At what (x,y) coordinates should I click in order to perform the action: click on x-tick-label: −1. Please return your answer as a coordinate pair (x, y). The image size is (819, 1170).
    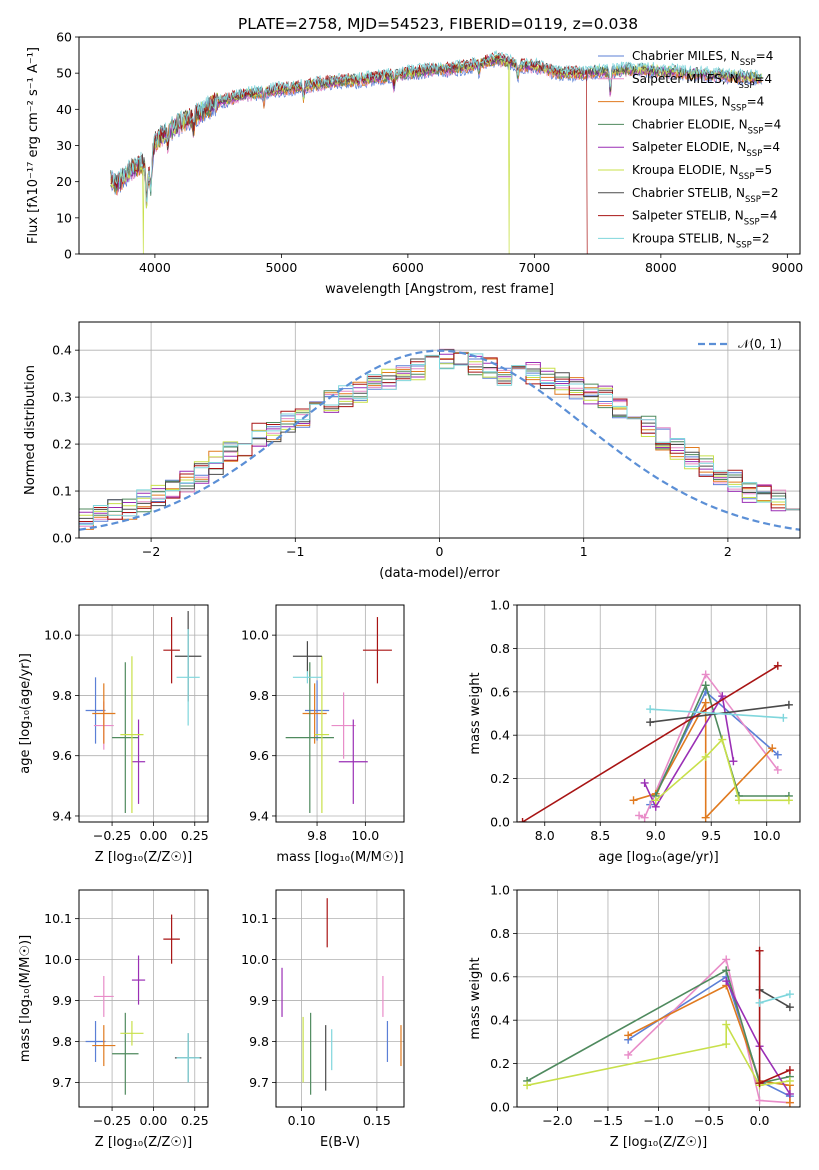
    Looking at the image, I should click on (295, 551).